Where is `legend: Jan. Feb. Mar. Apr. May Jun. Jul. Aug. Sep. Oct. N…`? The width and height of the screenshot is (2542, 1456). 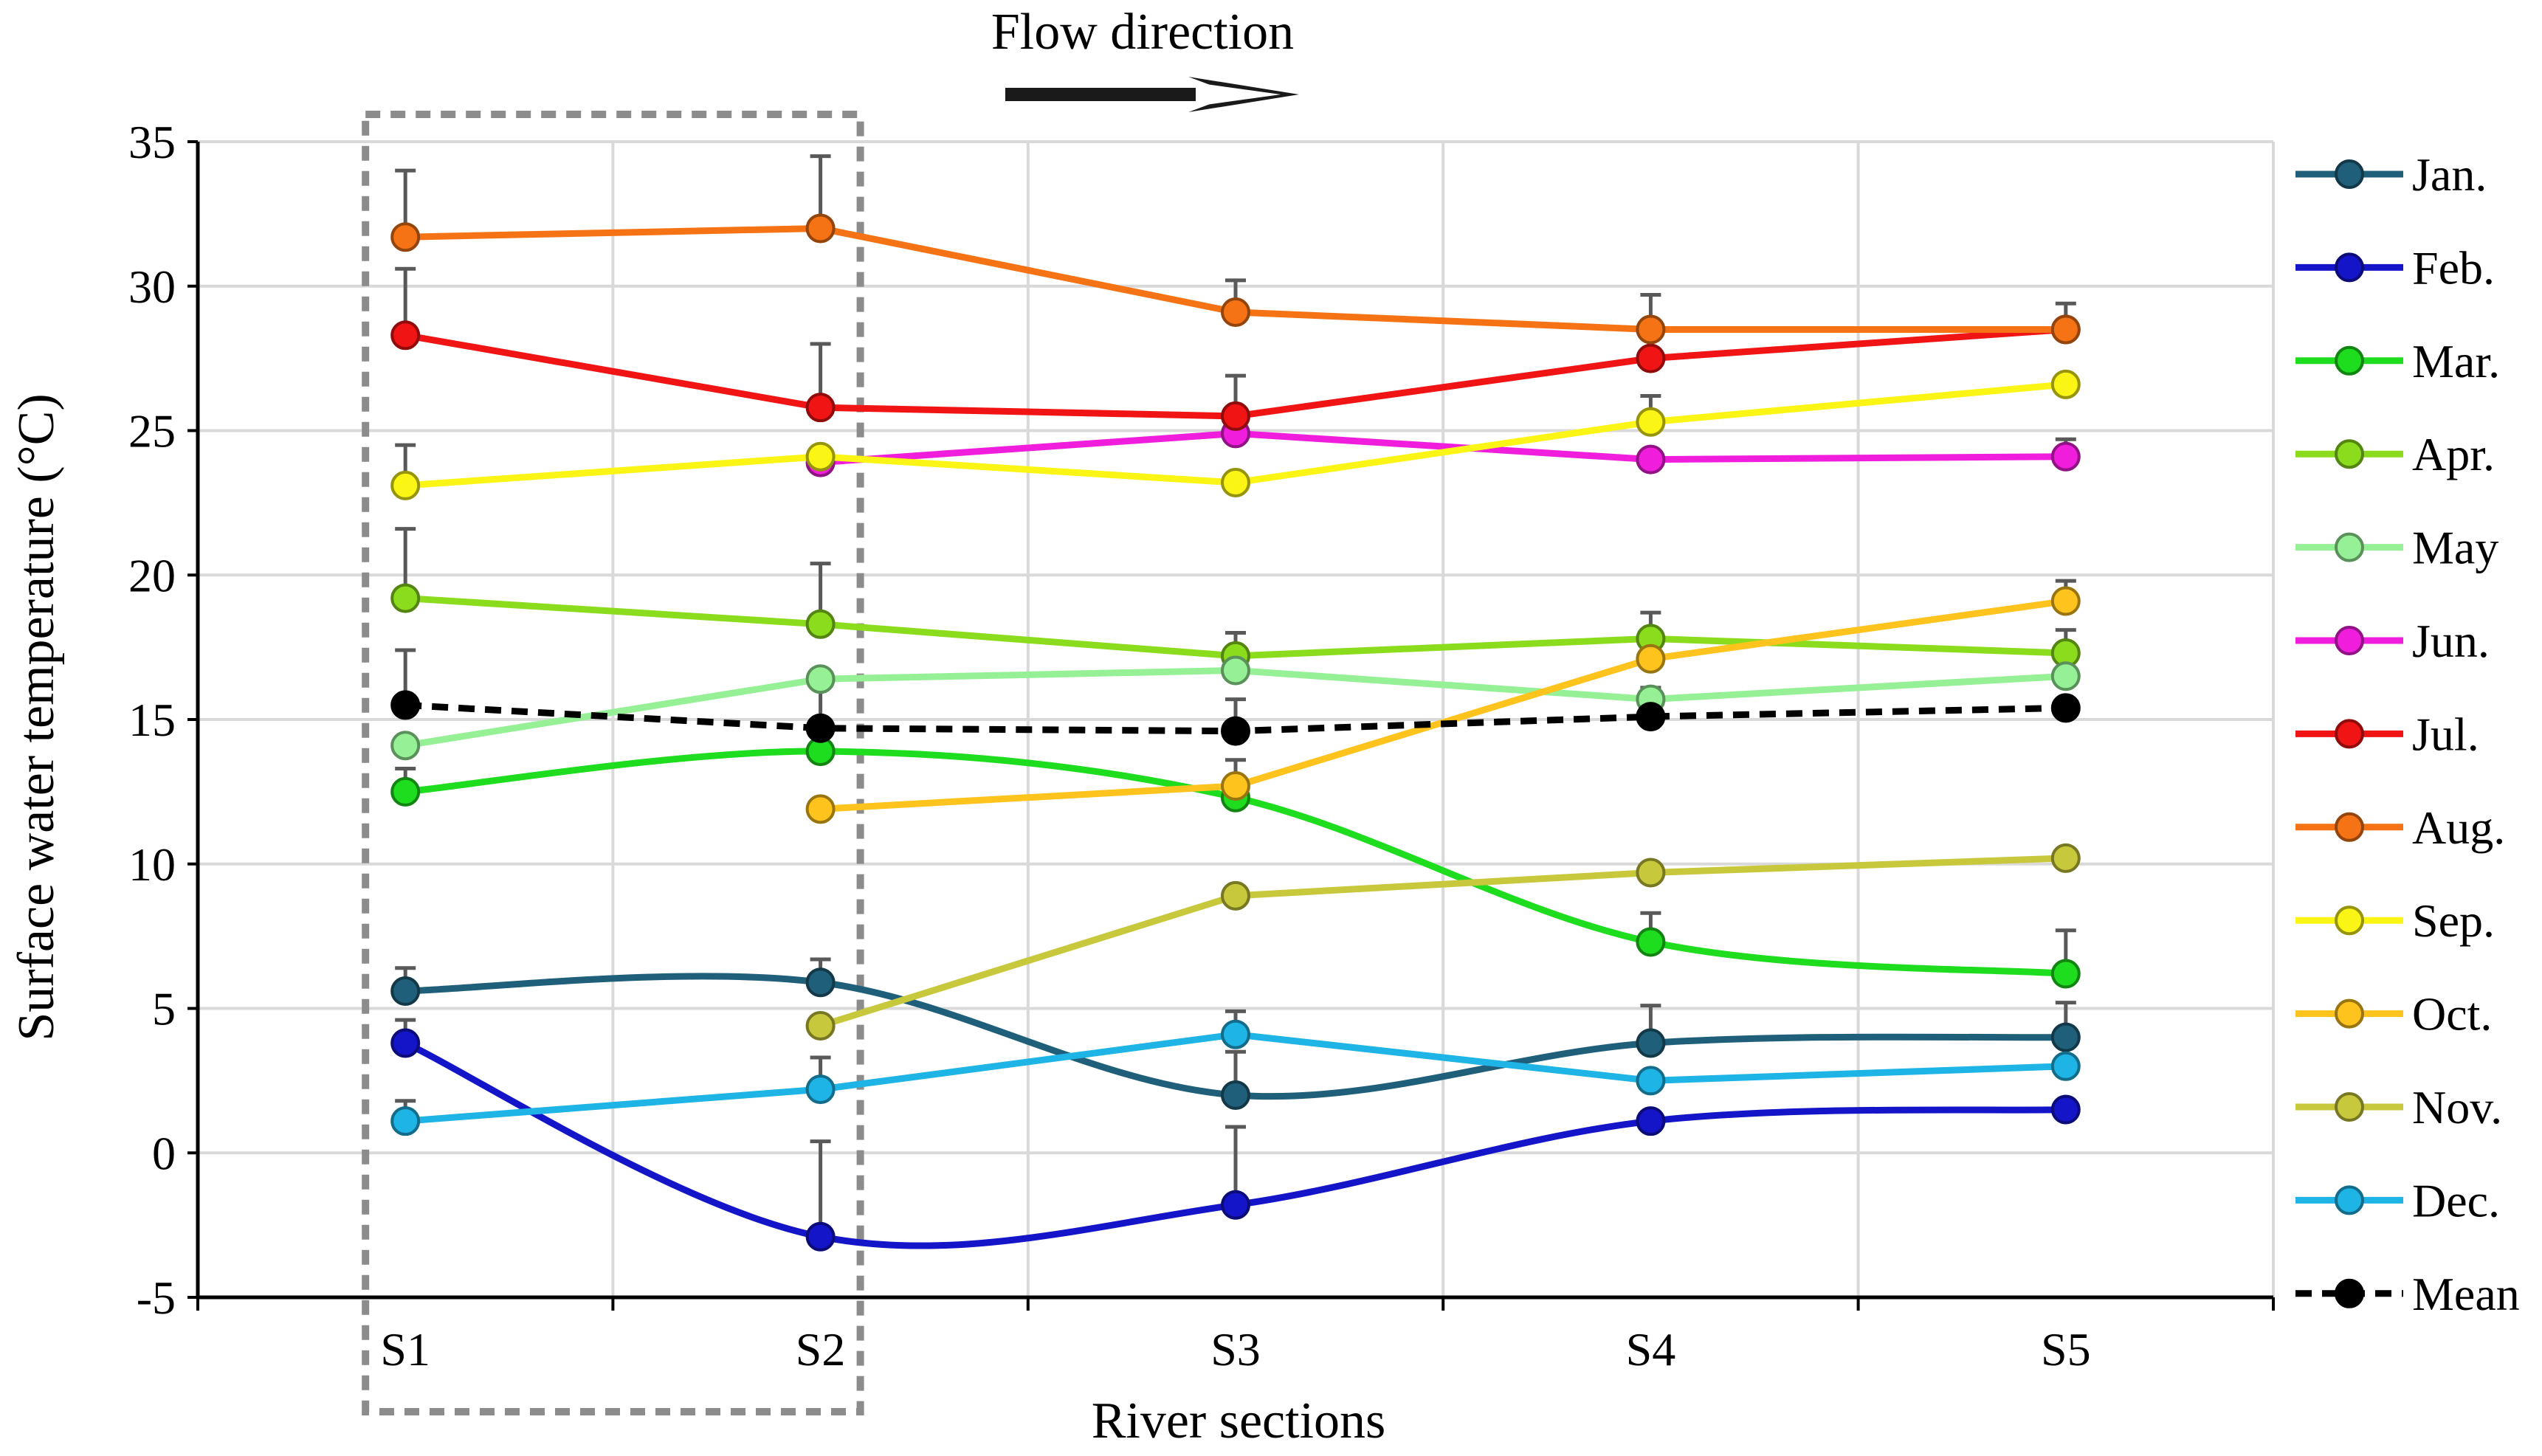 legend: Jan. Feb. Mar. Apr. May Jun. Jul. Aug. Sep. Oct. N… is located at coordinates (2407, 734).